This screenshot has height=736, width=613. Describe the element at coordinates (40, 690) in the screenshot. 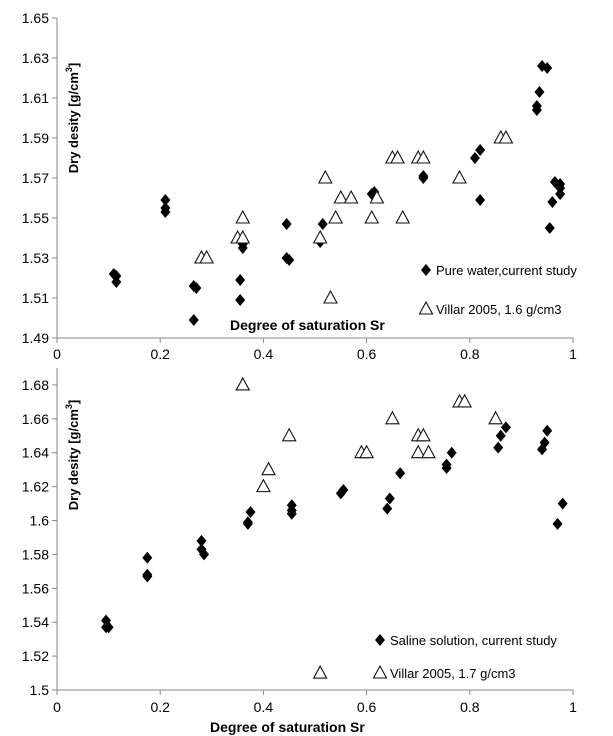

I see `y-tick-label: 1.5` at that location.